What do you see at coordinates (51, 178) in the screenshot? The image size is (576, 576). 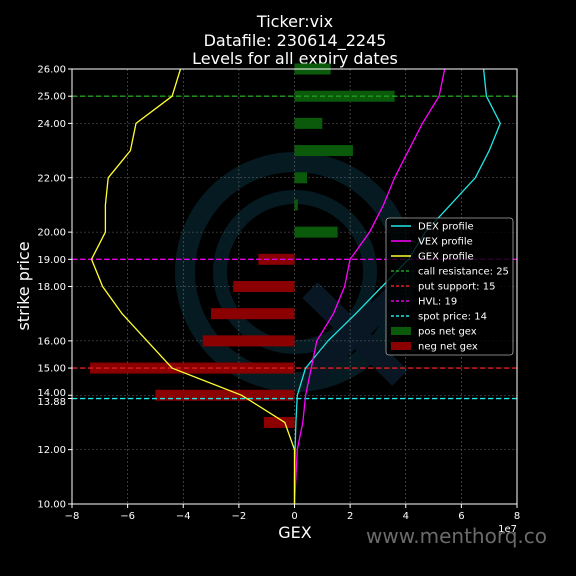 I see `y-tick-label: 22.00` at bounding box center [51, 178].